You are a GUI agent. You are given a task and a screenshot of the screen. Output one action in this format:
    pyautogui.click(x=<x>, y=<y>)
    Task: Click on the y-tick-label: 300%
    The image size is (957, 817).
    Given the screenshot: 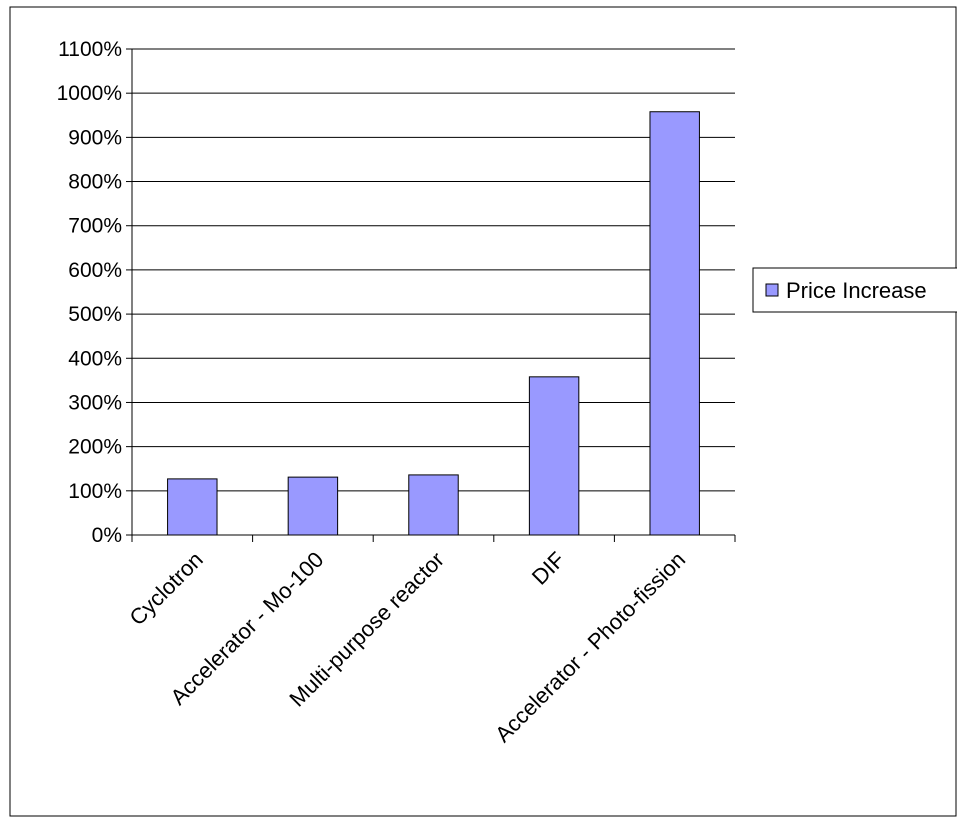 What is the action you would take?
    pyautogui.click(x=95, y=402)
    